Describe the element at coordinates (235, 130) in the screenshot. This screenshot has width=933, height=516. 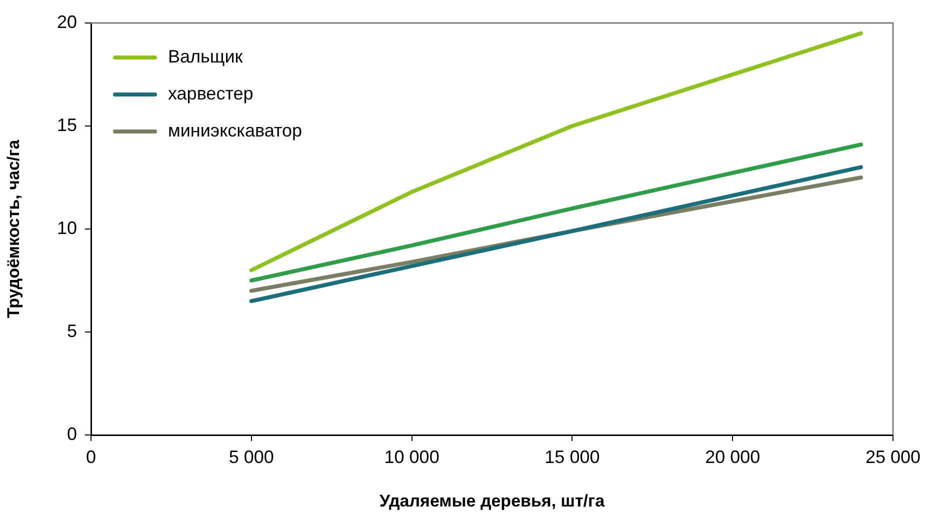
I see `legend-label: миниэкскаватор` at that location.